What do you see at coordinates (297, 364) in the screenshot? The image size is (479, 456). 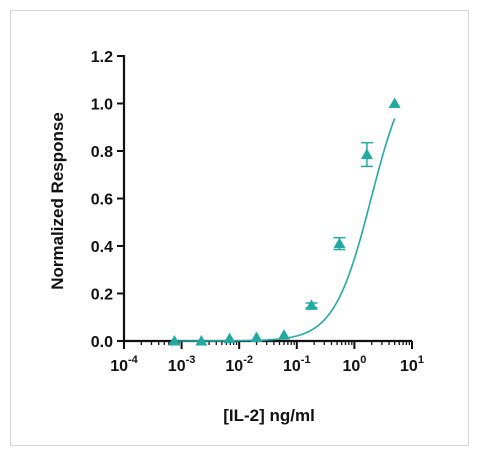 I see `x-tick-label: 10⁻¹` at bounding box center [297, 364].